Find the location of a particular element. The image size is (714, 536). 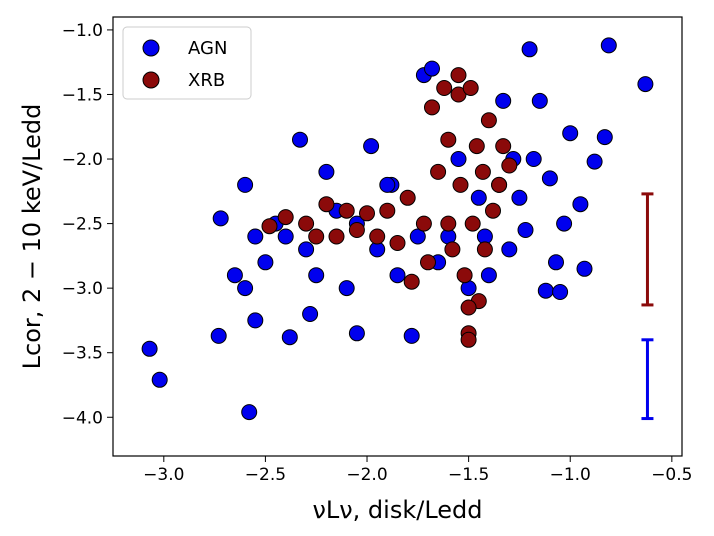

y-tick-label: −2.0 is located at coordinates (82, 160).